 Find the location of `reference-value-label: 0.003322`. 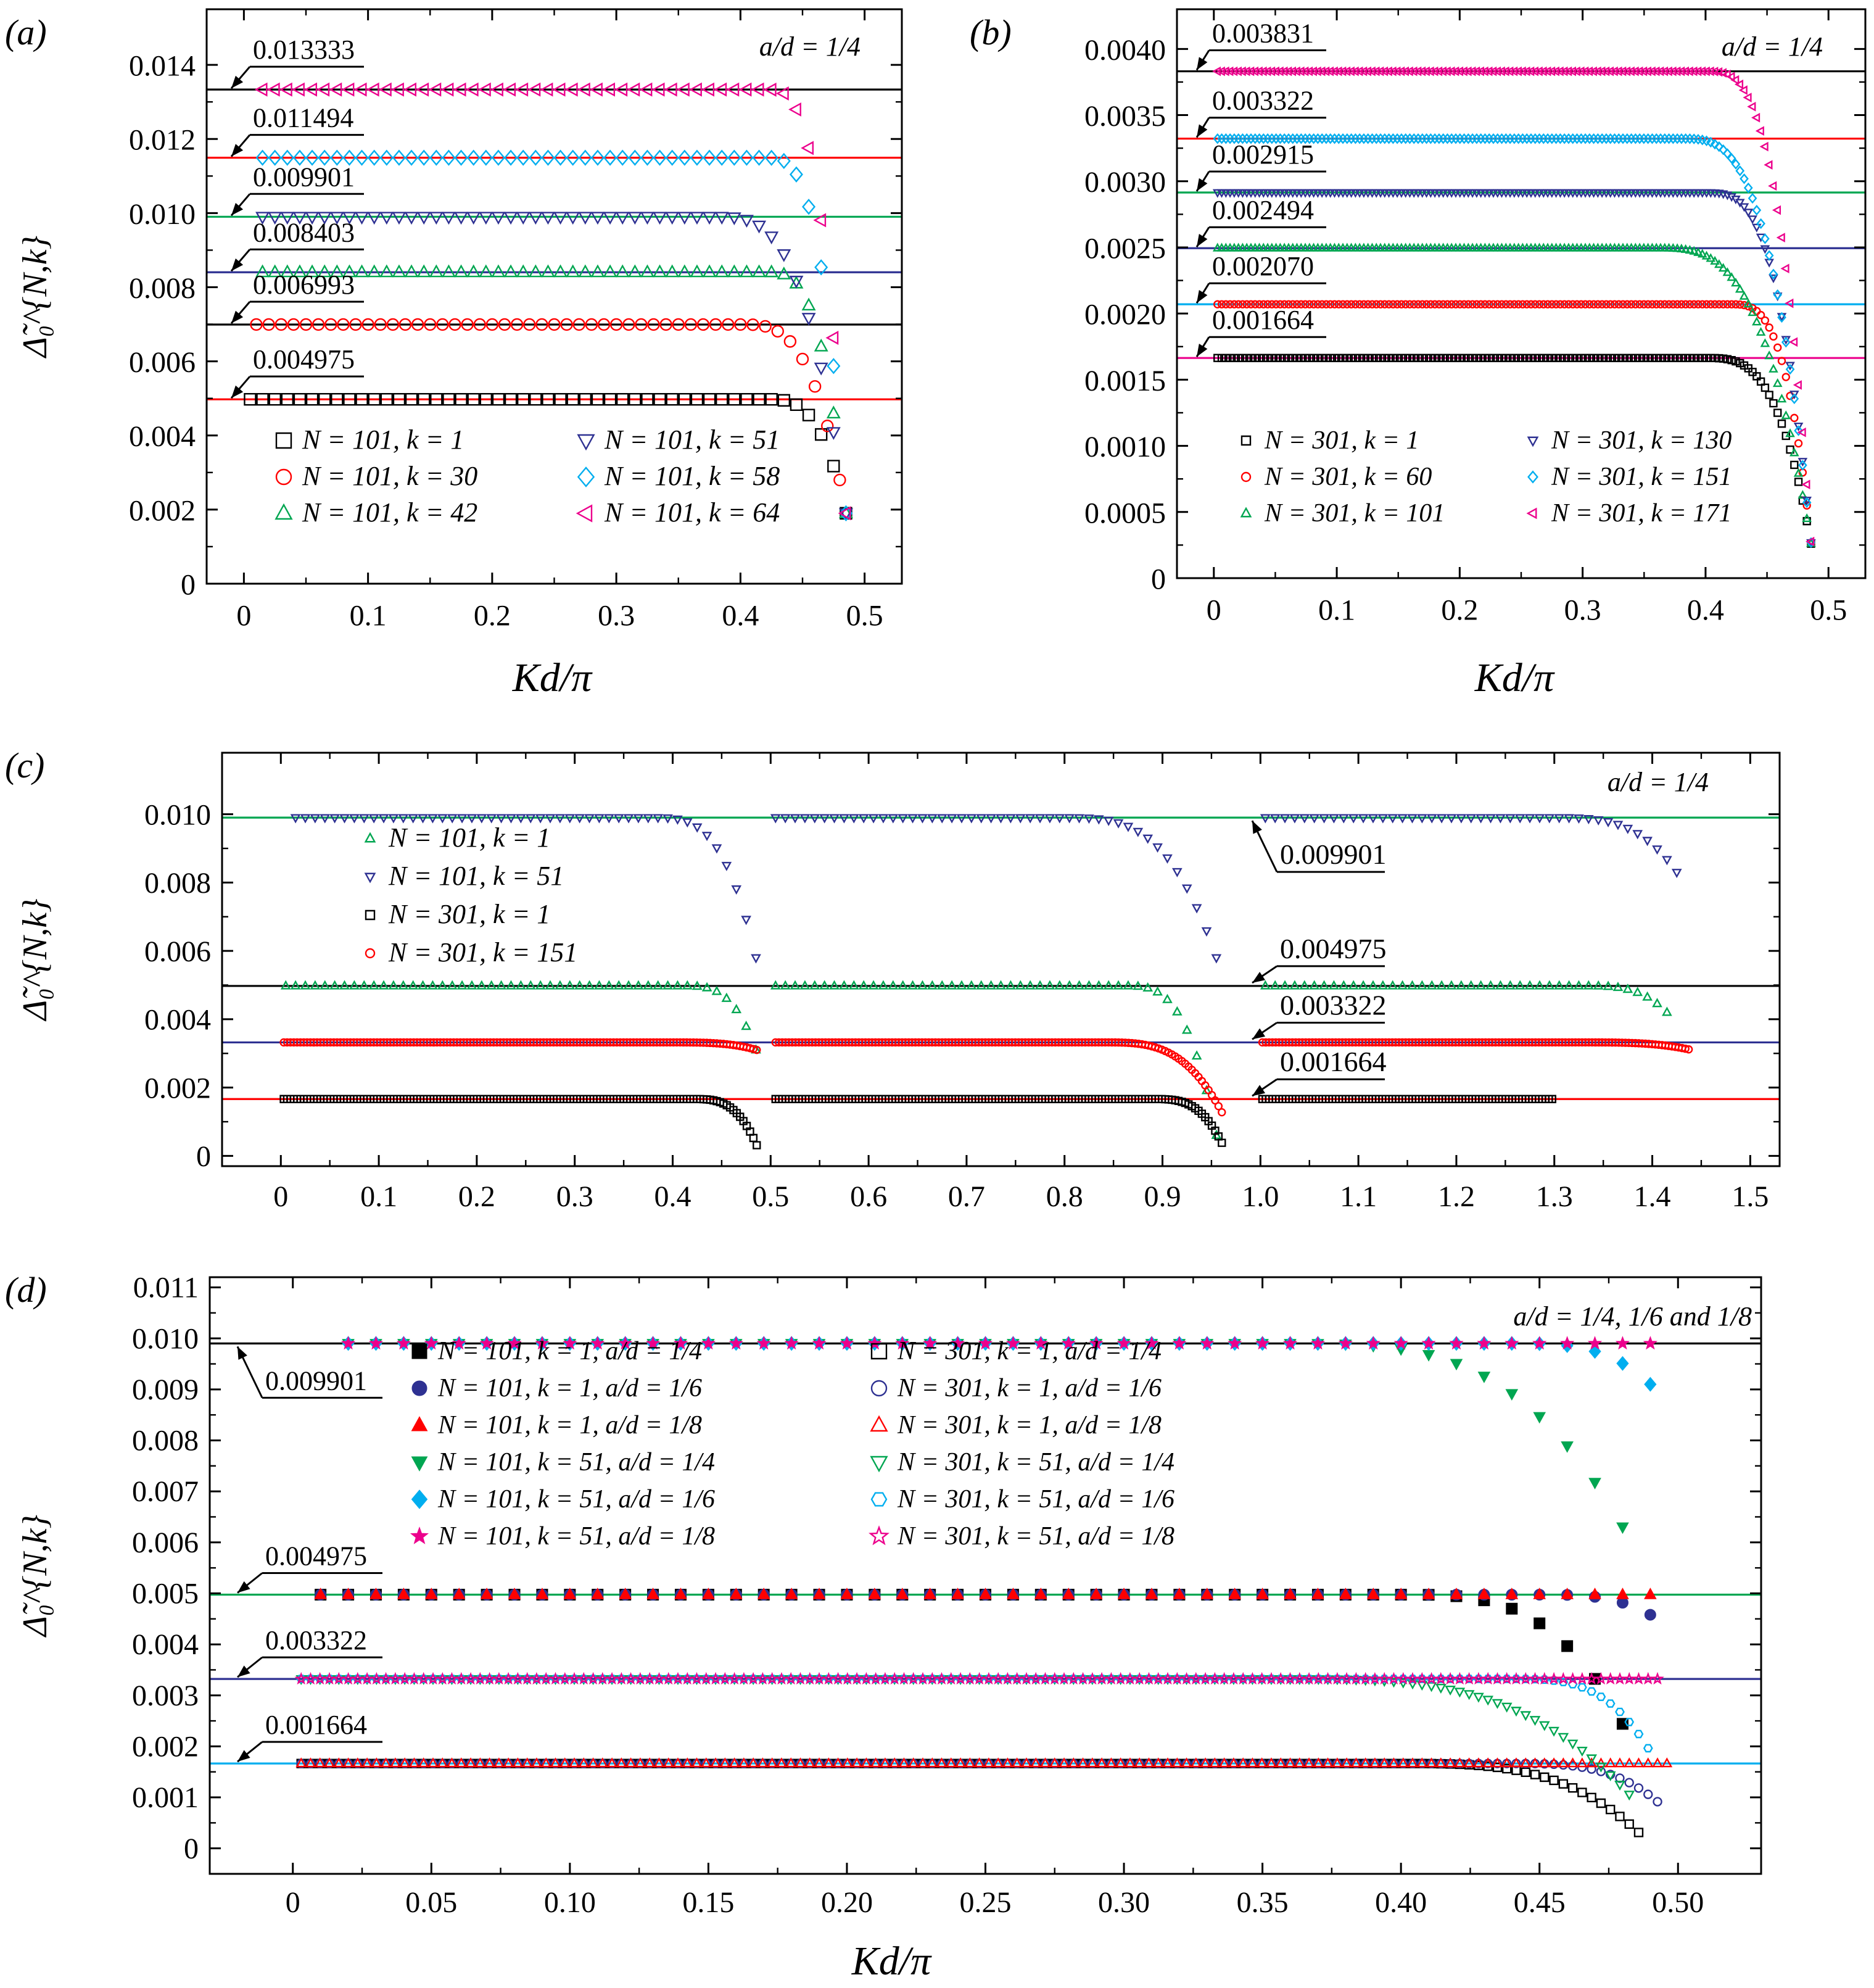

reference-value-label: 0.003322 is located at coordinates (316, 1640).